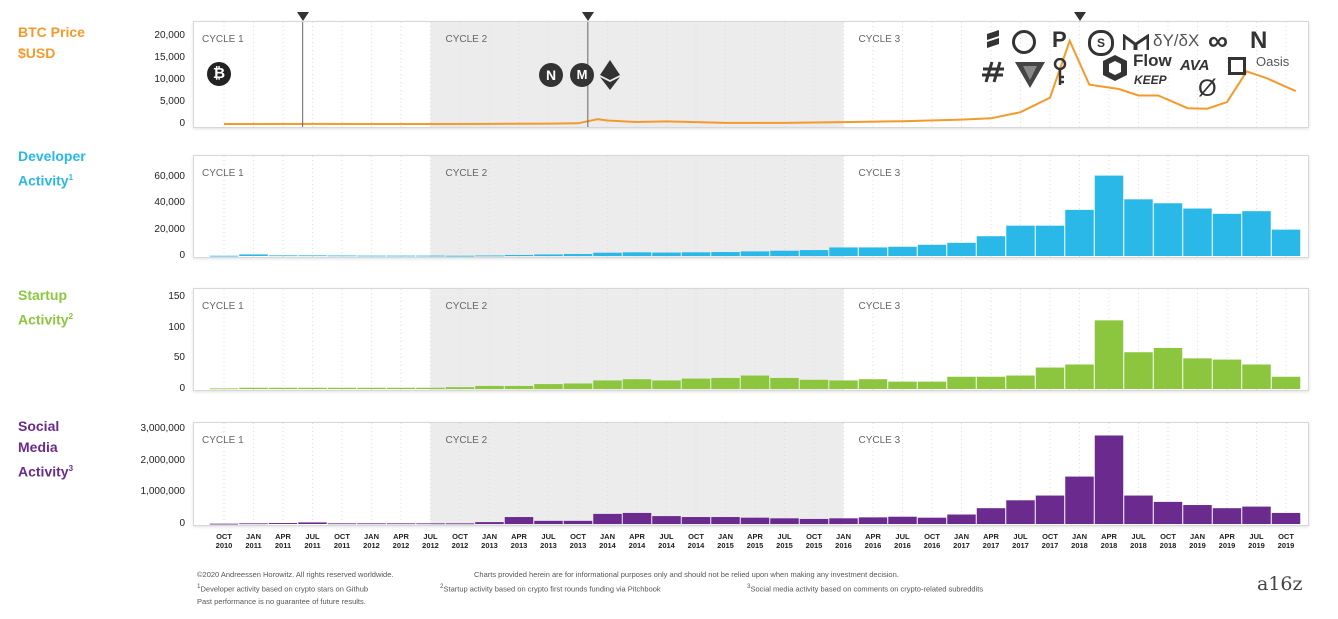  What do you see at coordinates (880, 39) in the screenshot?
I see `cycle-label: CYCLE 3` at bounding box center [880, 39].